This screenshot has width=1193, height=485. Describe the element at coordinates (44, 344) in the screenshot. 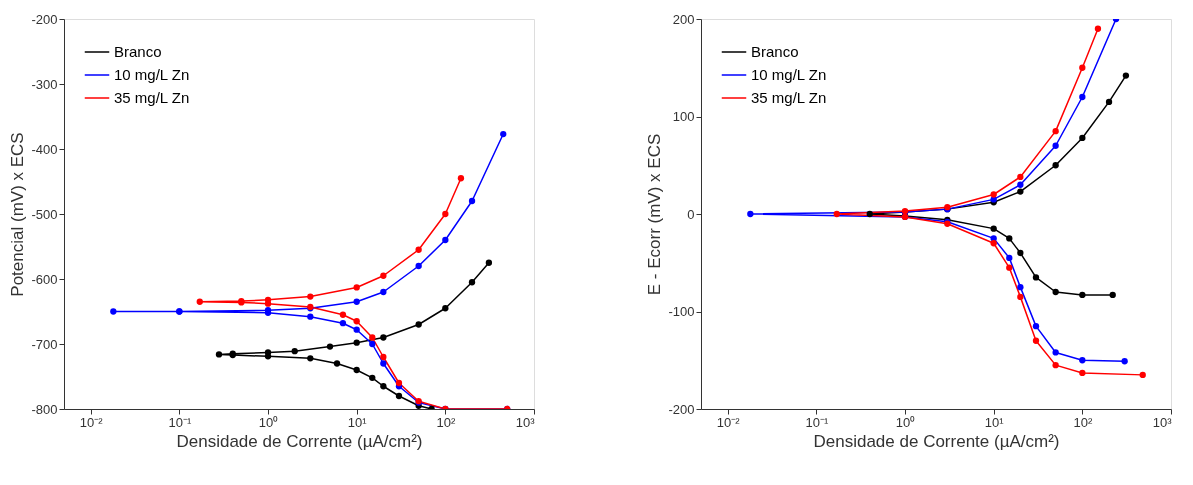

I see `y-tick-label: -700` at that location.